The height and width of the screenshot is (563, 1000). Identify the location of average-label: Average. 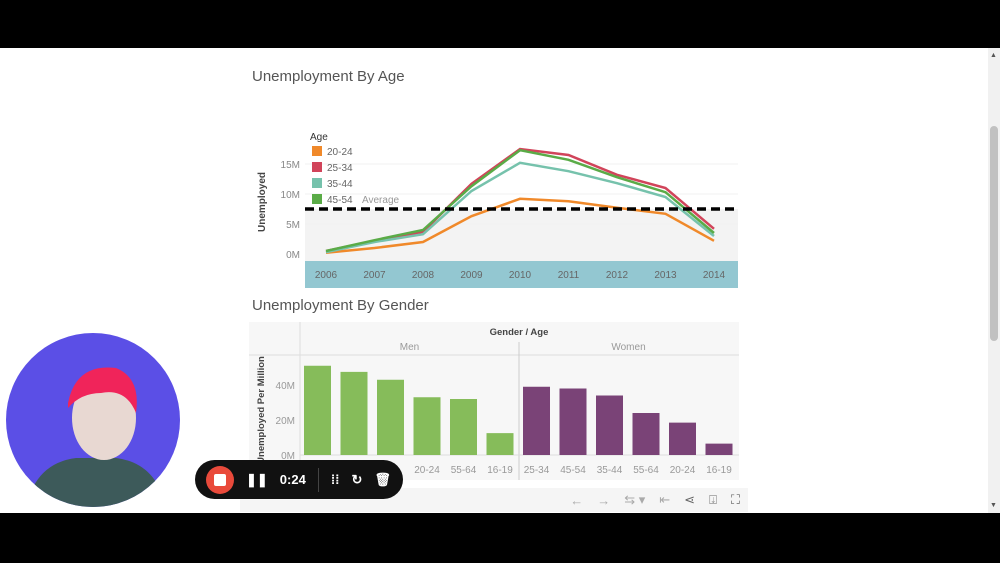
(381, 200).